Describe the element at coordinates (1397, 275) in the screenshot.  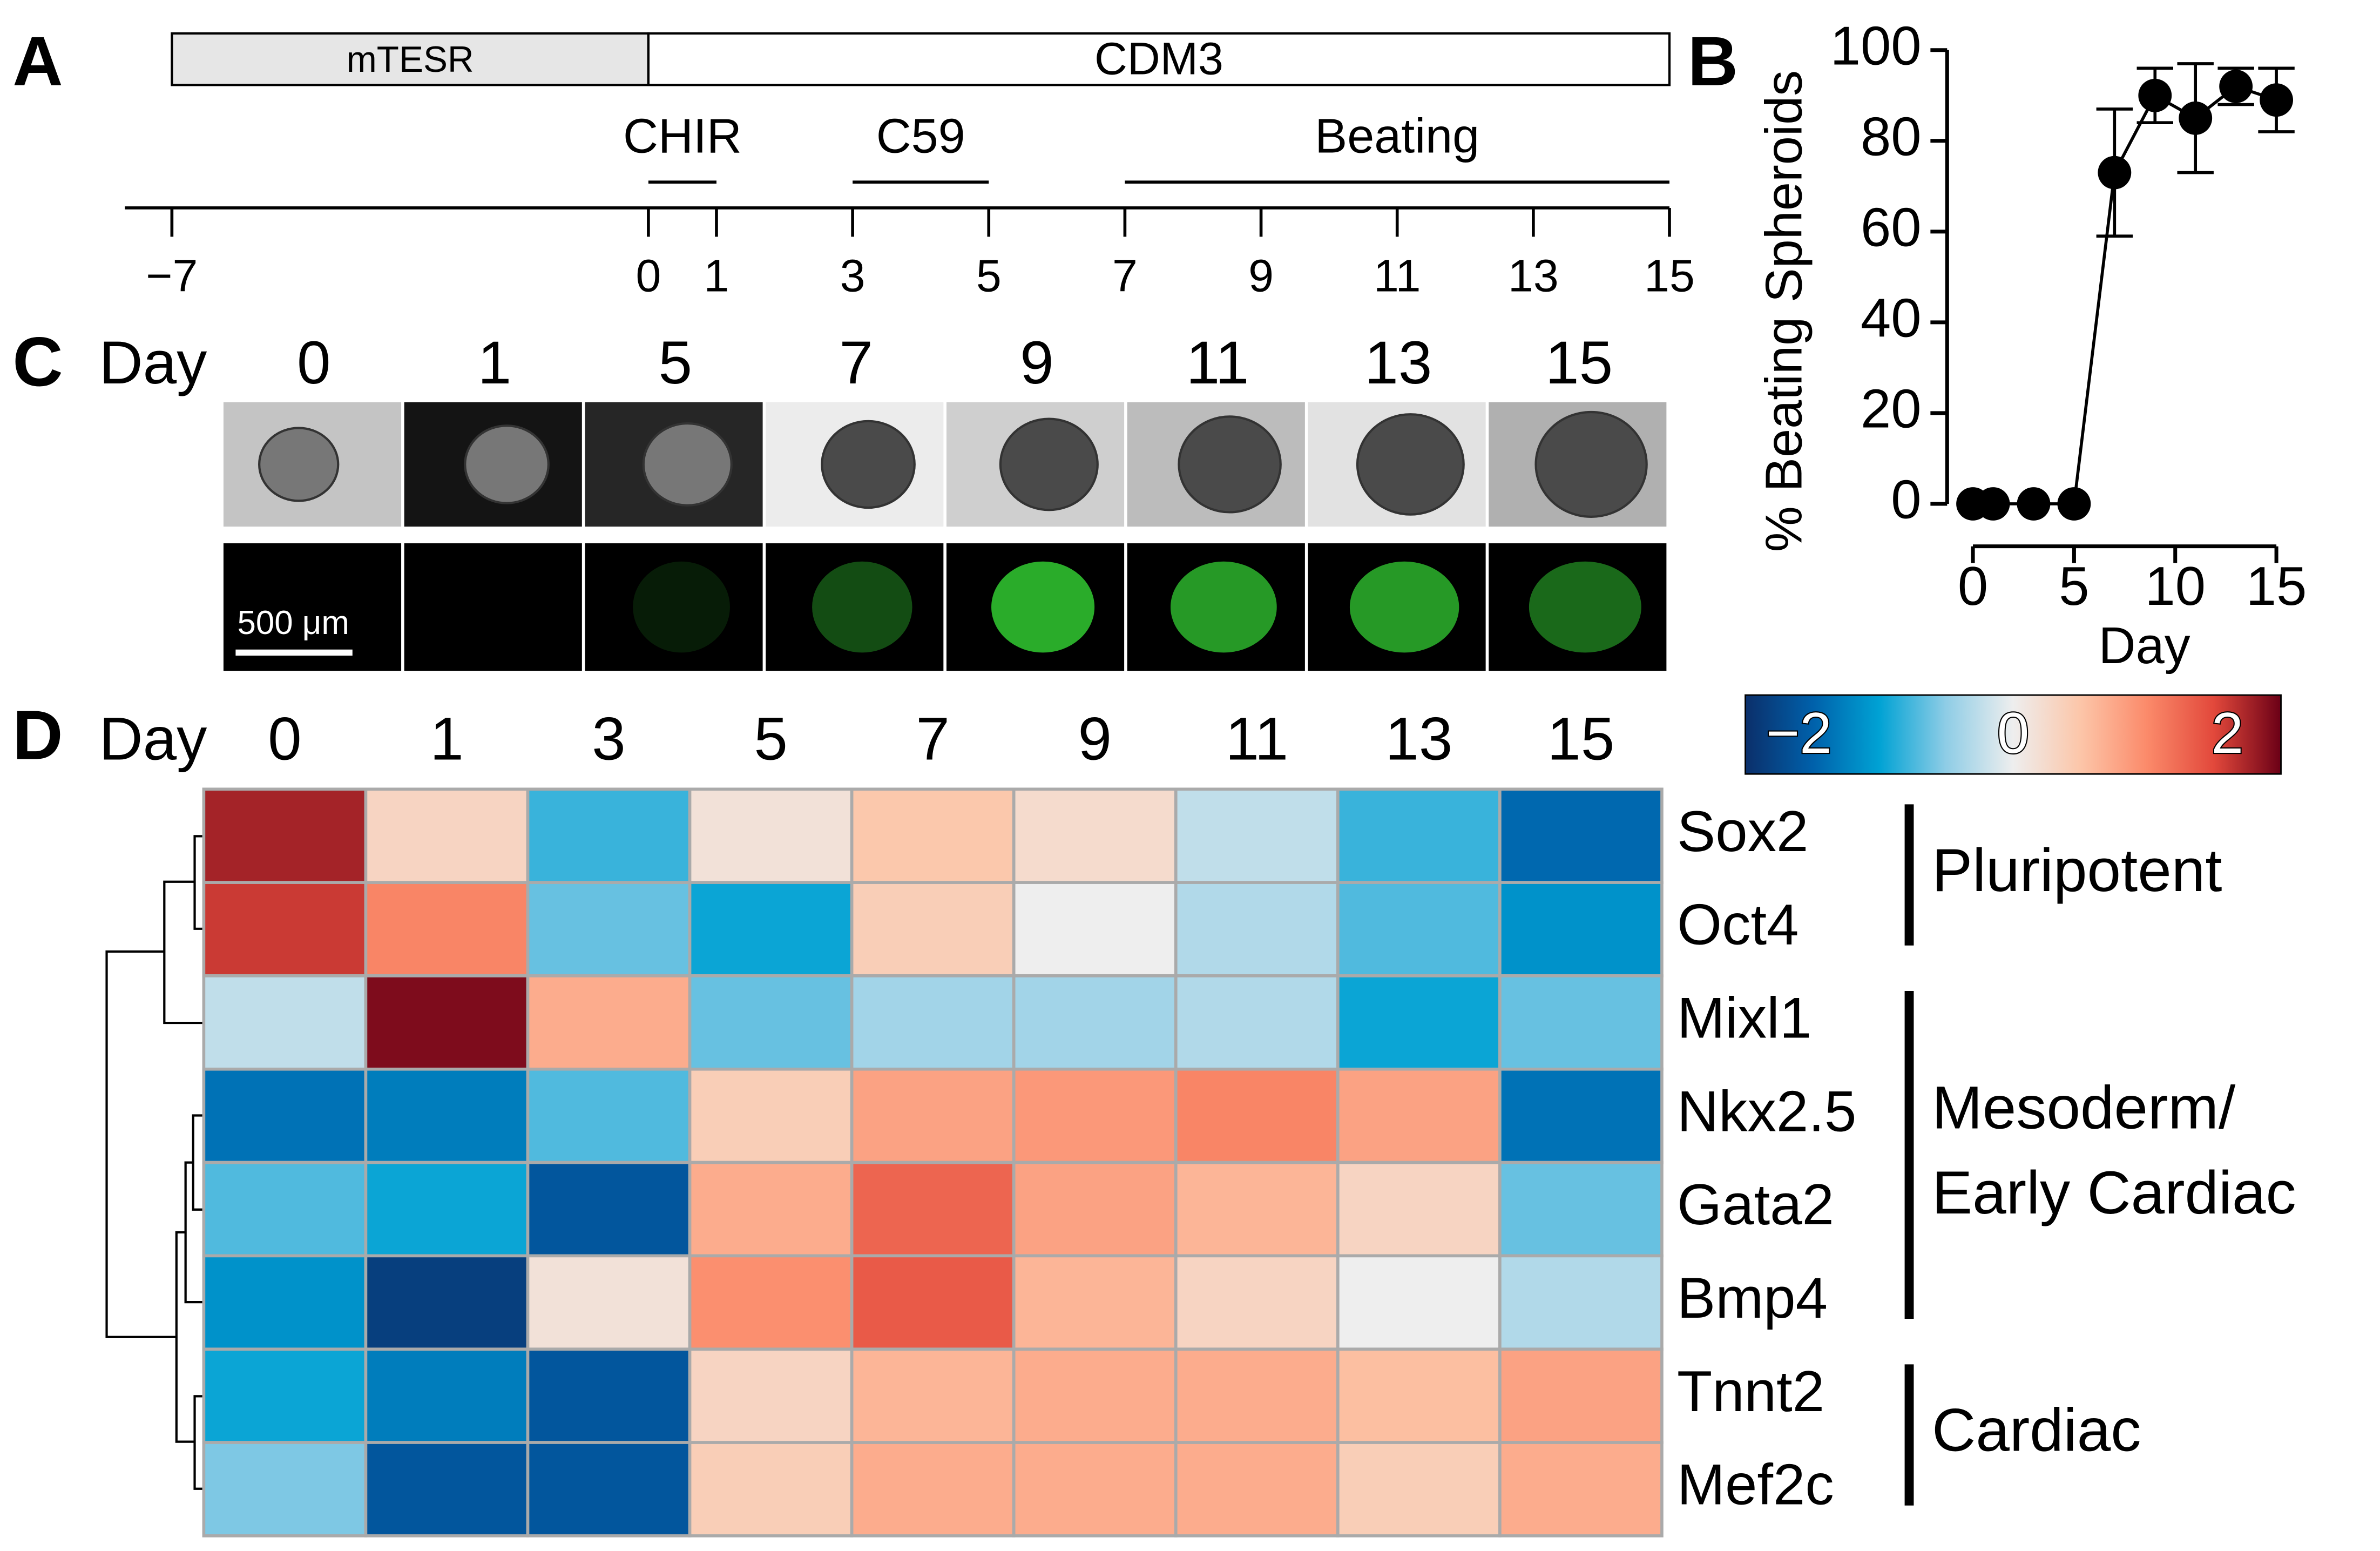
I see `timeline-tick-label: 11` at that location.